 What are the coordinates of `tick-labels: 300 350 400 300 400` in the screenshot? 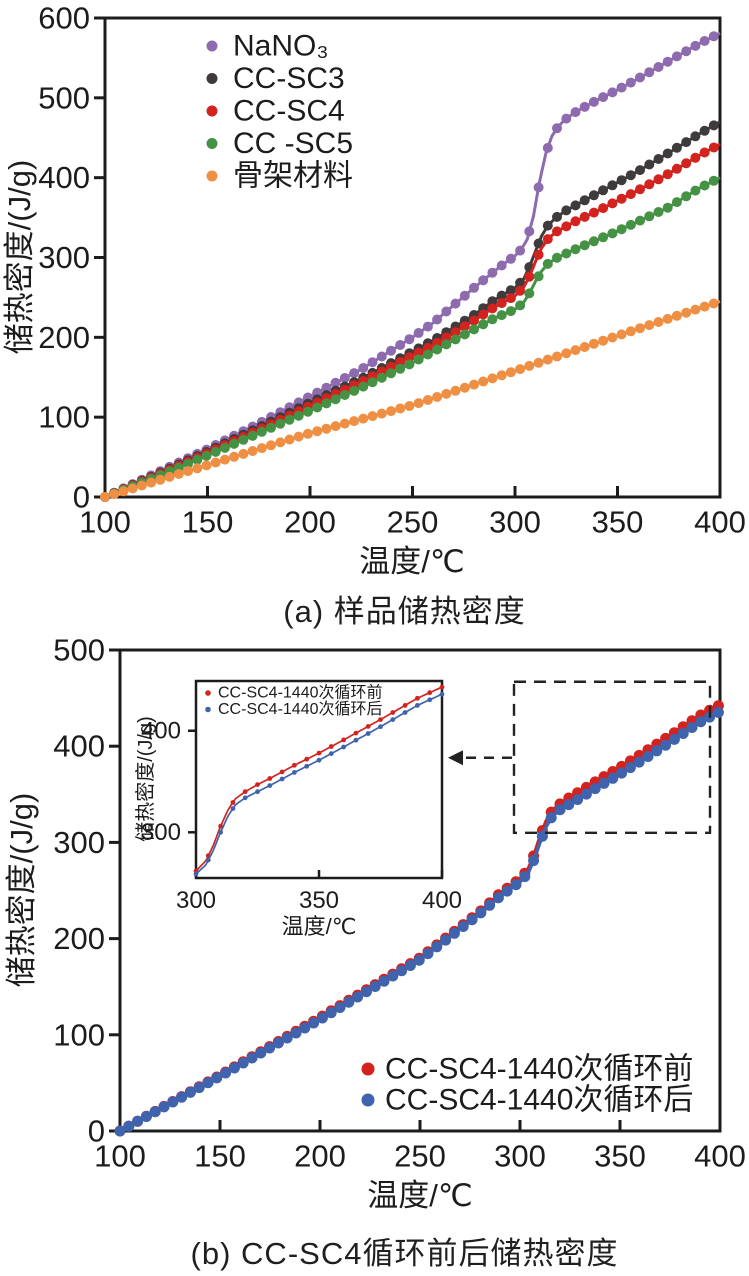 It's located at (301, 815).